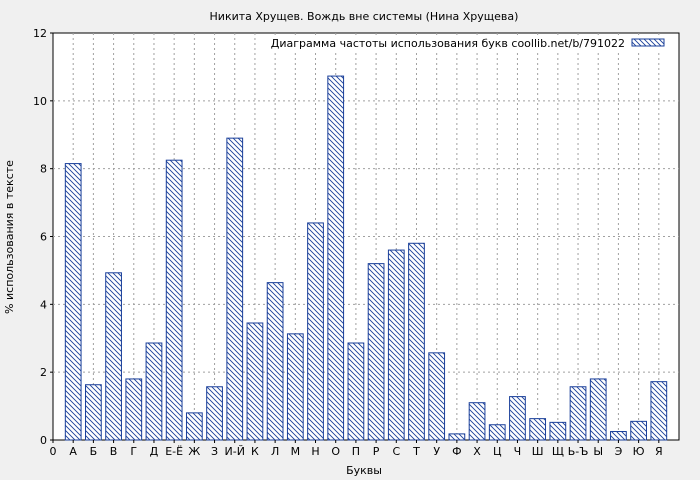 This screenshot has width=700, height=480. What do you see at coordinates (538, 451) in the screenshot?
I see `x-tick-label: Ш` at bounding box center [538, 451].